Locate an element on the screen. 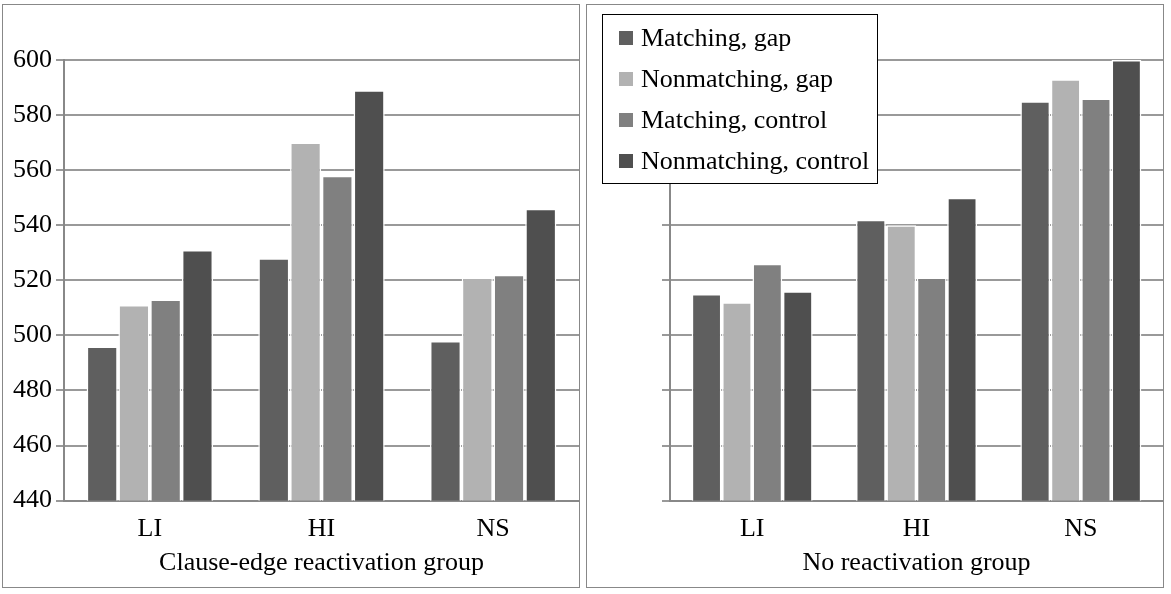 This screenshot has height=594, width=1171. legend-label: Matching, control is located at coordinates (735, 120).